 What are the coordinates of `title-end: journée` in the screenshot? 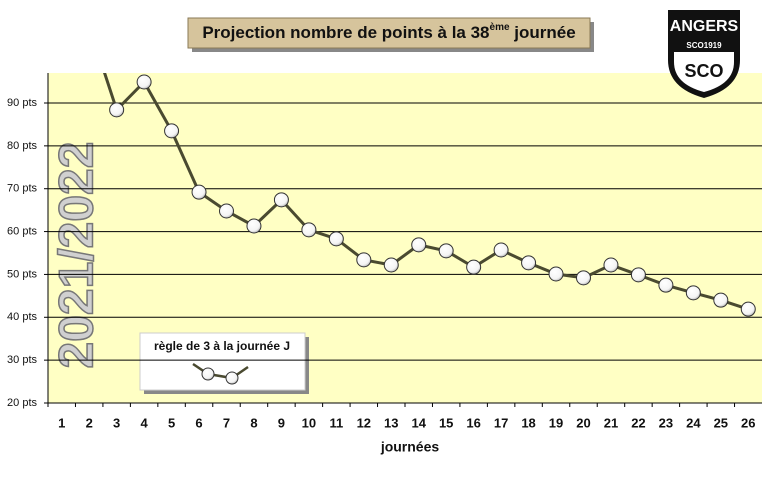 It's located at (543, 32).